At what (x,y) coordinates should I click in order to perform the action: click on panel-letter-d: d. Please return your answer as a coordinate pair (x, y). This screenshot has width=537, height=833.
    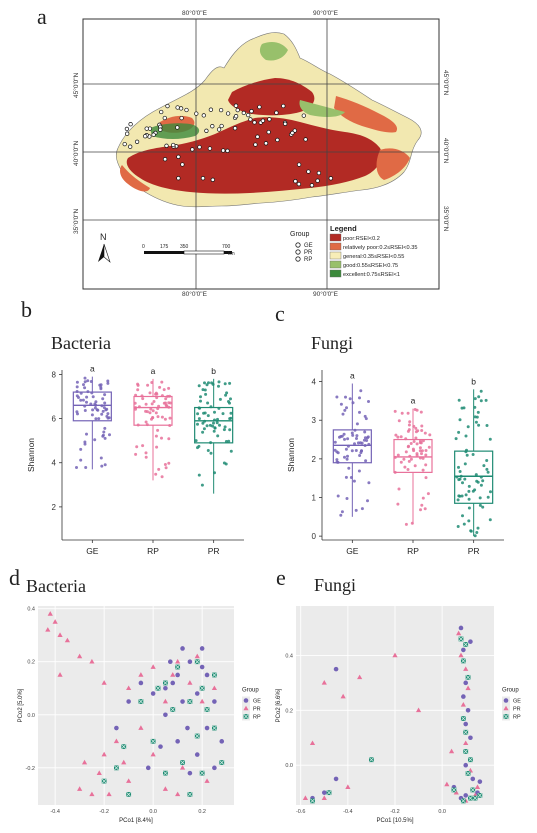
    Looking at the image, I should click on (14, 577).